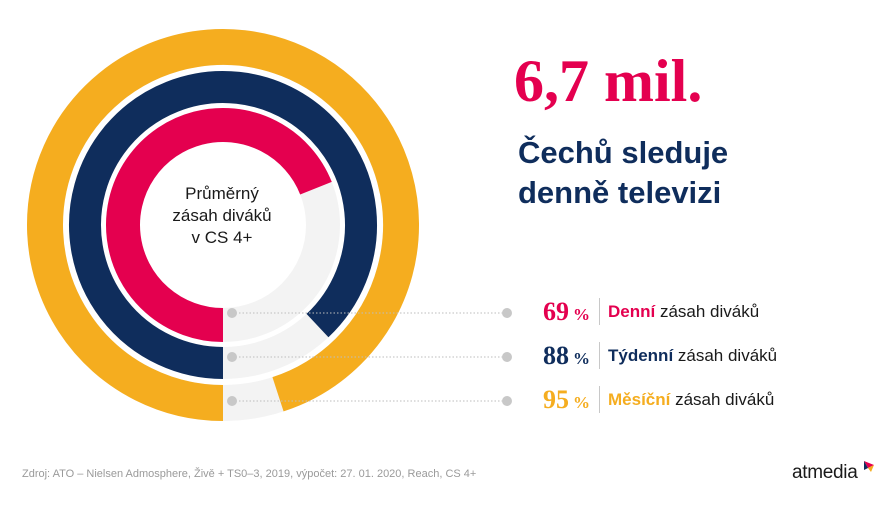 The image size is (891, 513). What do you see at coordinates (632, 311) in the screenshot?
I see `legend-keyword-daily: Denní` at bounding box center [632, 311].